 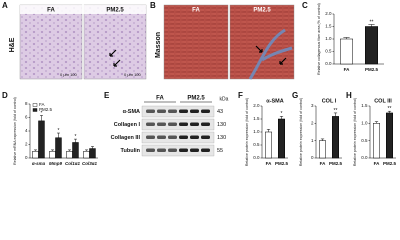 I want to click on row-label: Collagen III, so click(x=126, y=138).